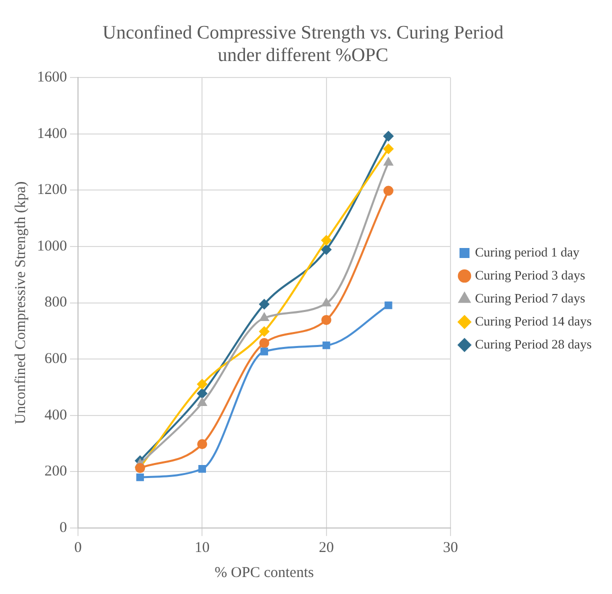  What do you see at coordinates (326, 548) in the screenshot?
I see `x-tick-label: 20` at bounding box center [326, 548].